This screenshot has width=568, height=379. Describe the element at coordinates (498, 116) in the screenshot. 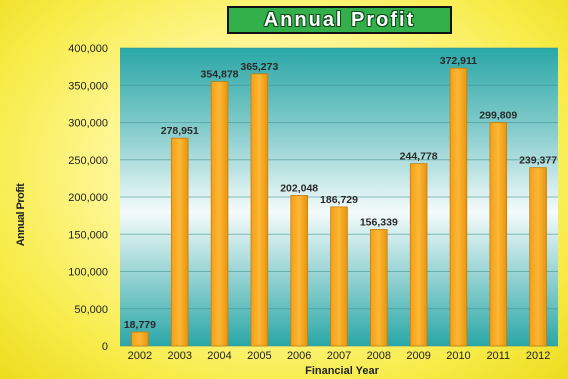

I see `data-label: 299,809` at that location.